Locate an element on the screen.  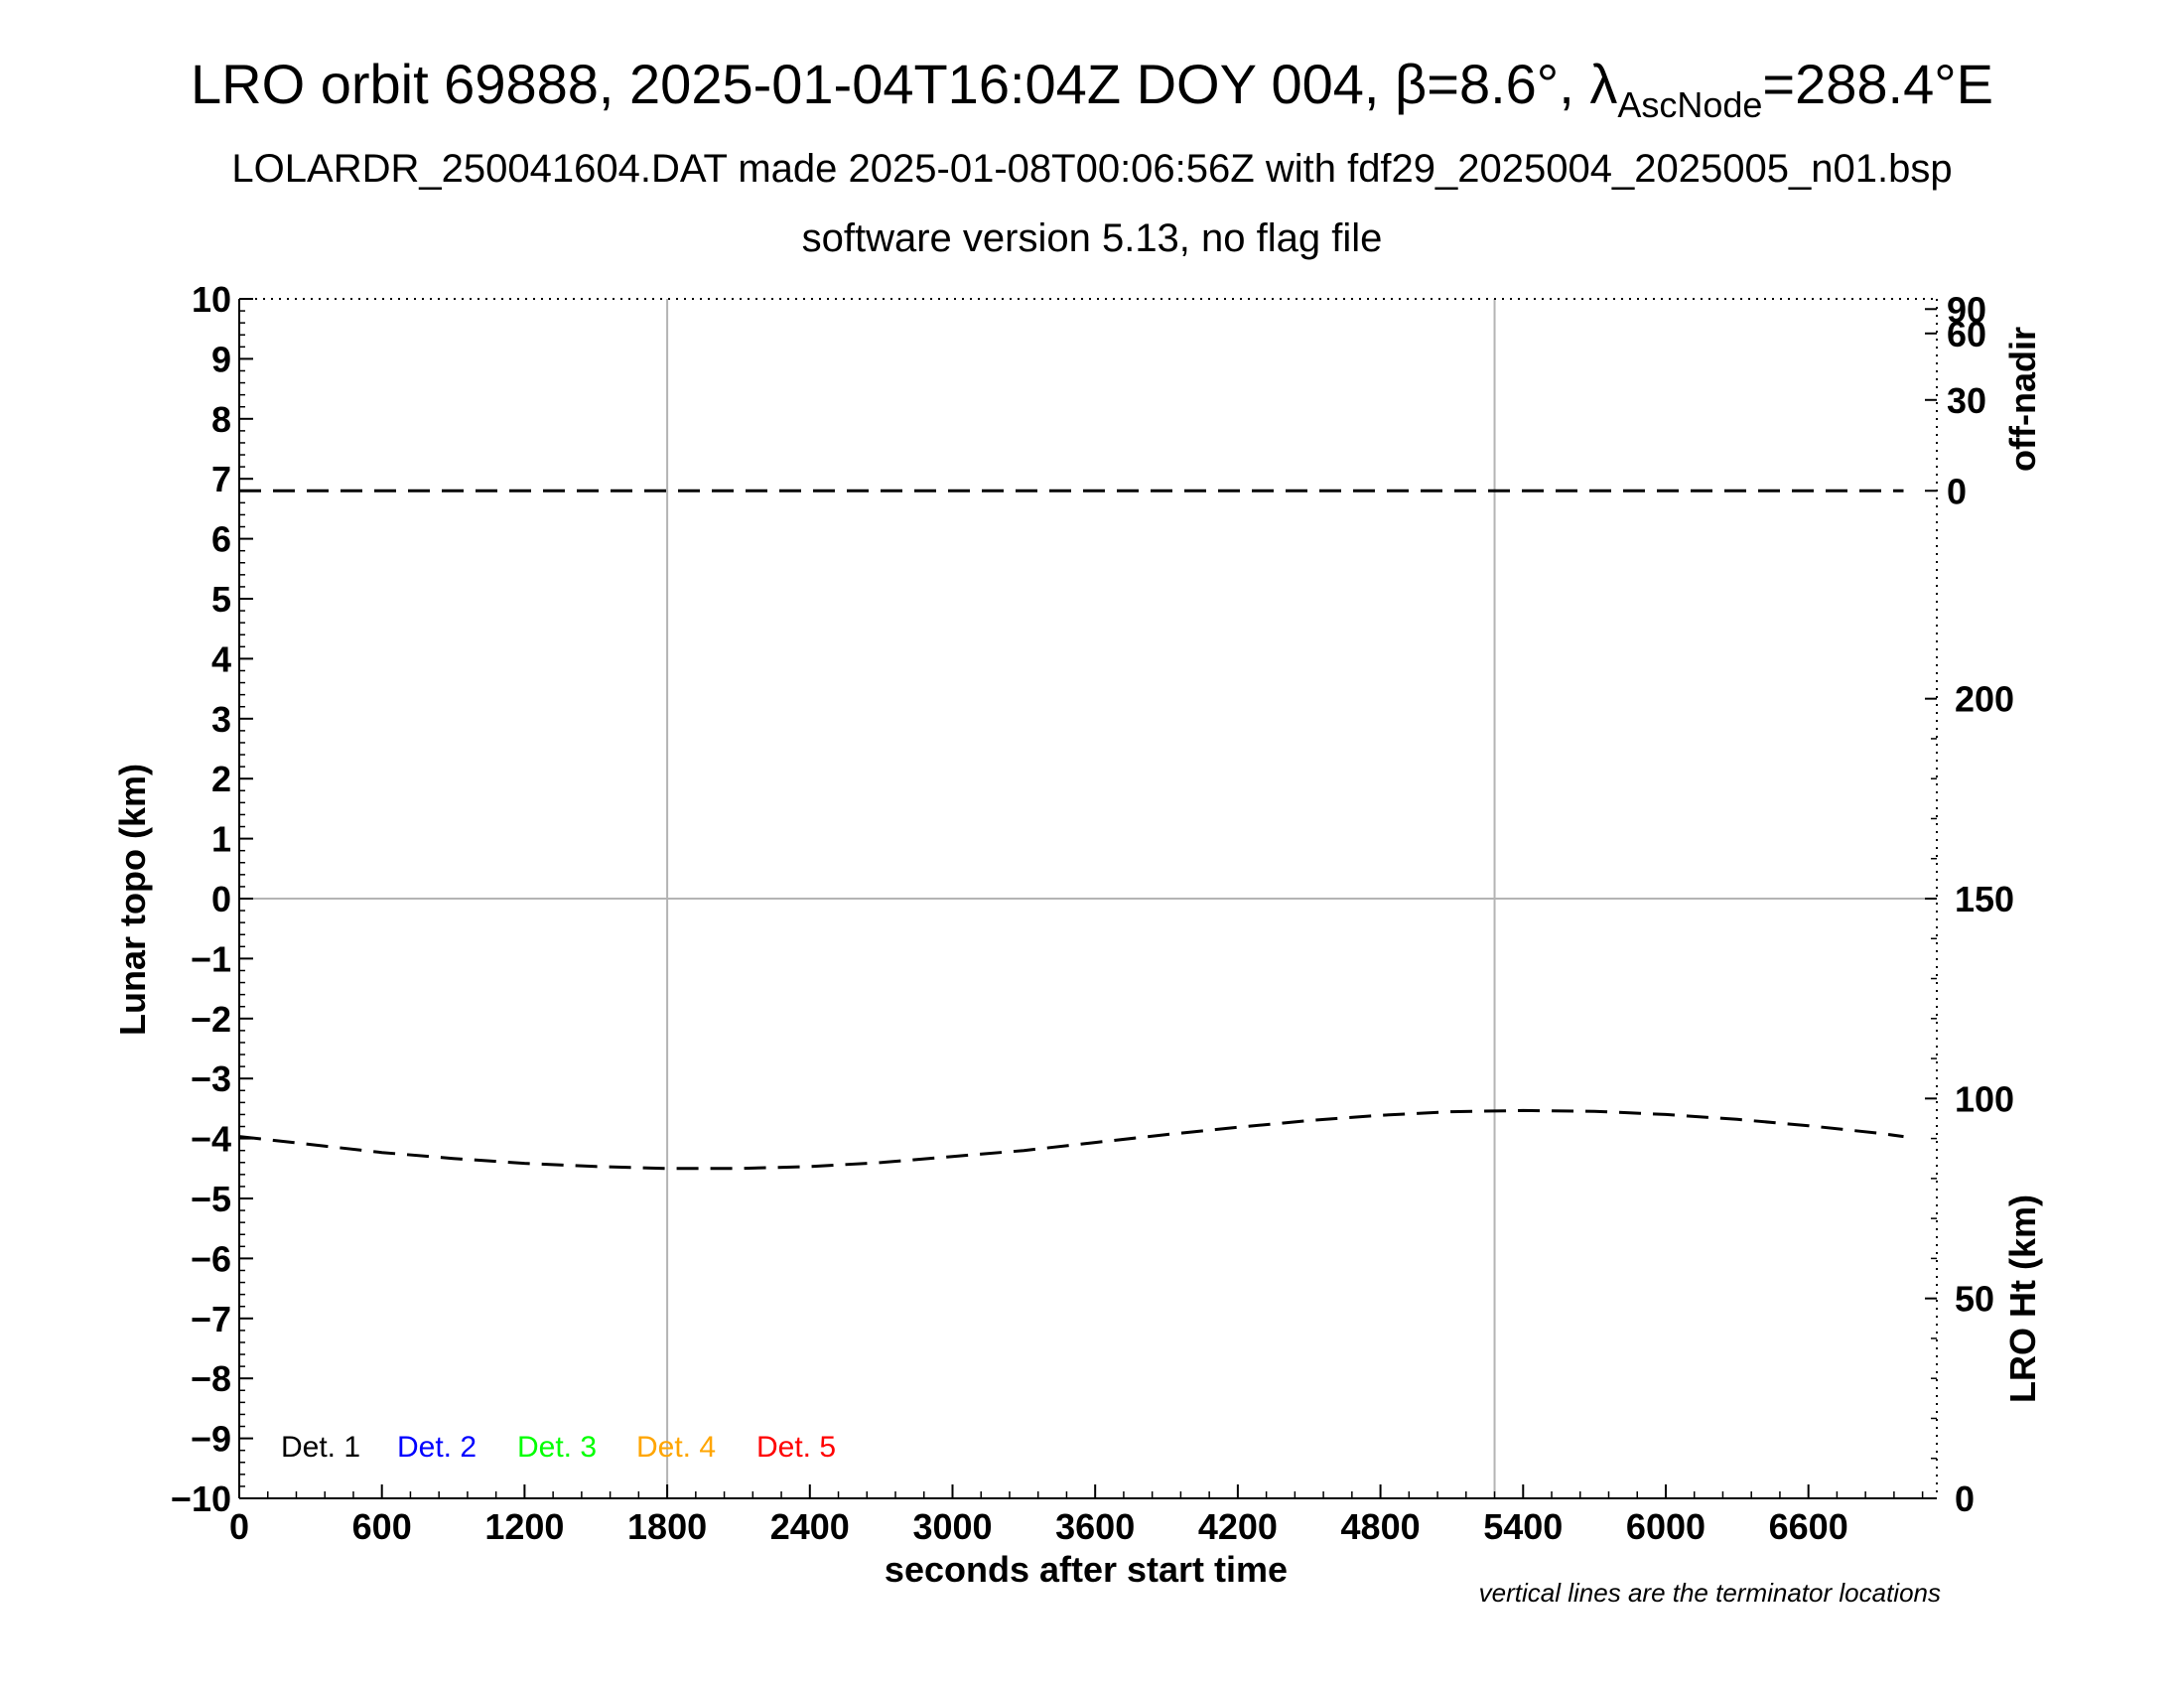
right-axis-title-lro-ht: LRO Ht (km) is located at coordinates (2022, 1299).